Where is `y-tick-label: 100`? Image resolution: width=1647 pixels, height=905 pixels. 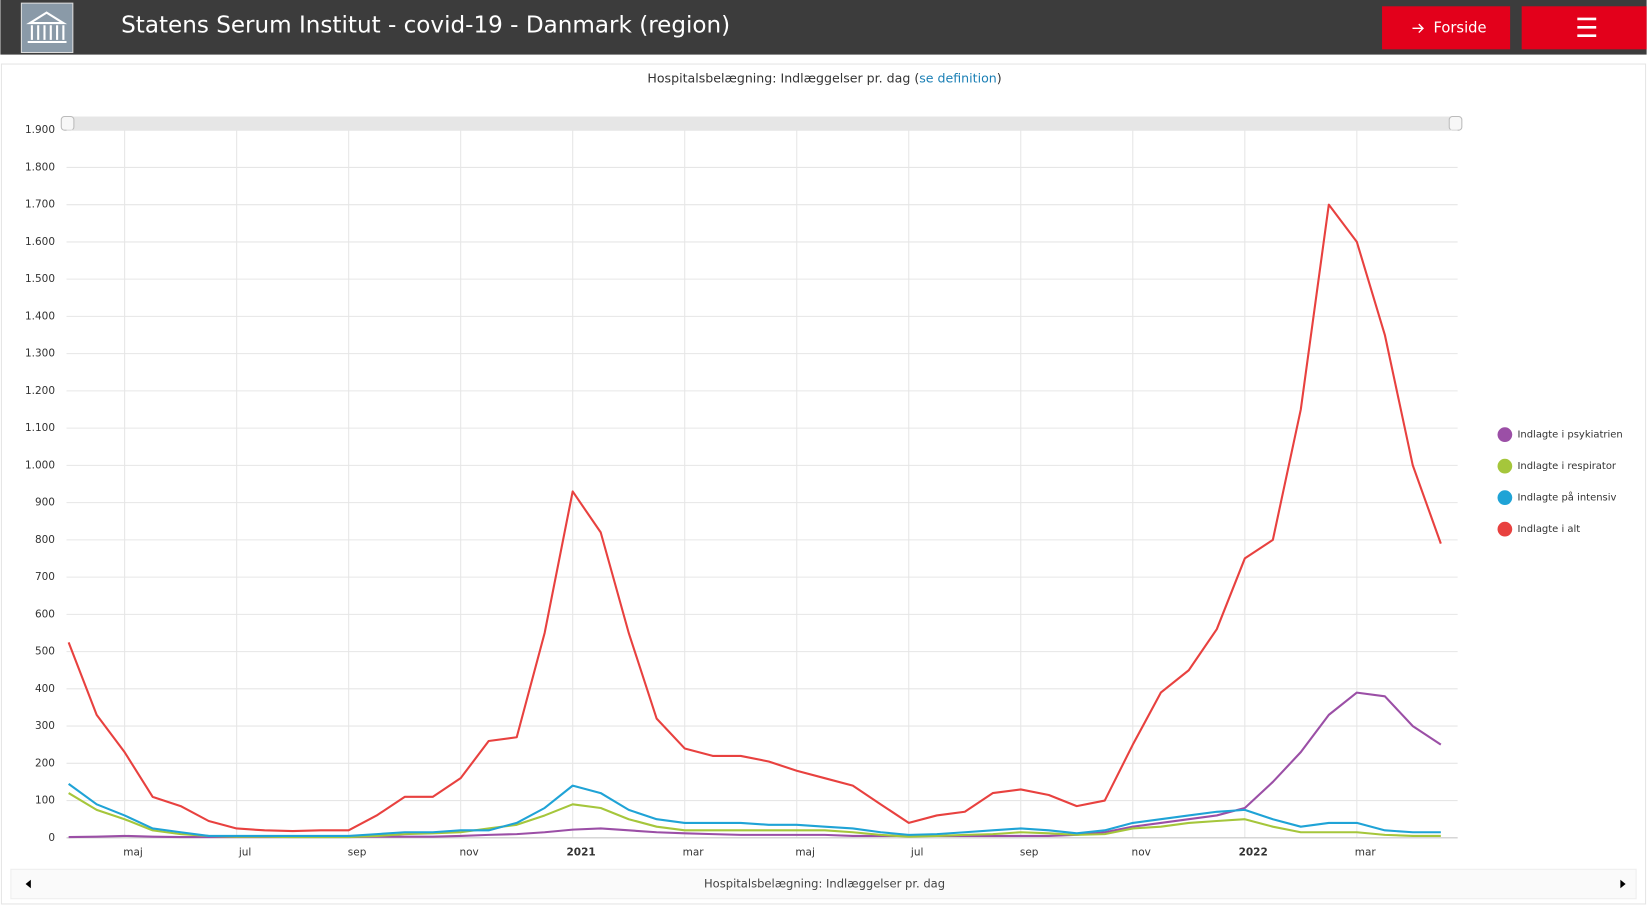
y-tick-label: 100 is located at coordinates (45, 801).